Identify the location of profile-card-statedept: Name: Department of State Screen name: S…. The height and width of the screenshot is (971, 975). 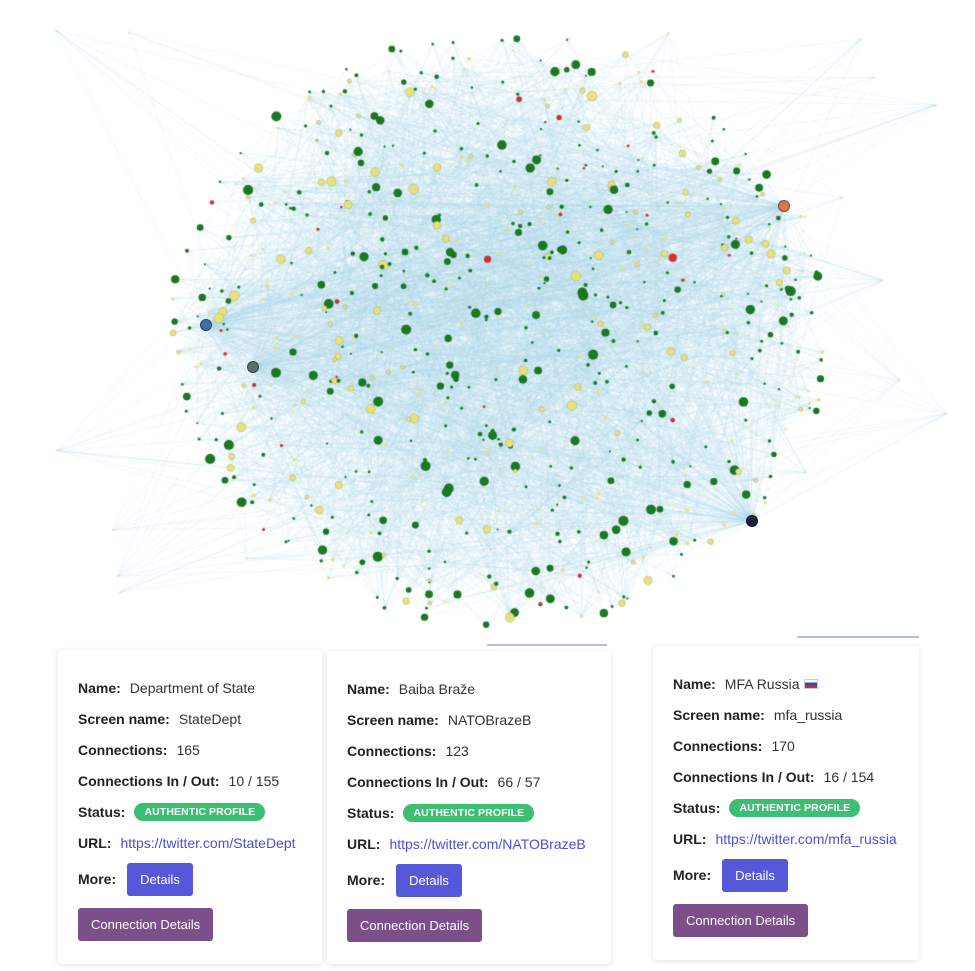
(190, 807).